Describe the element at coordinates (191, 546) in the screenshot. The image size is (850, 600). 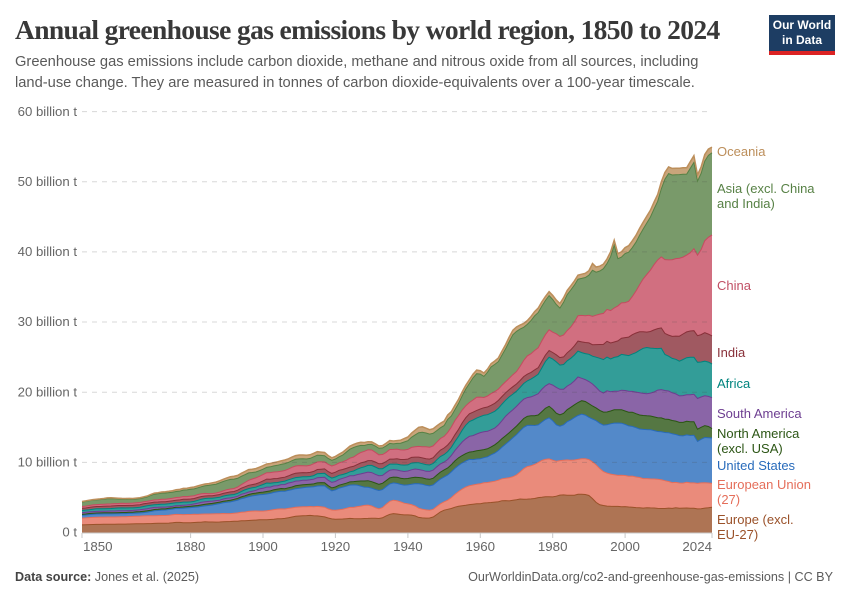
I see `svg-text: 1880` at that location.